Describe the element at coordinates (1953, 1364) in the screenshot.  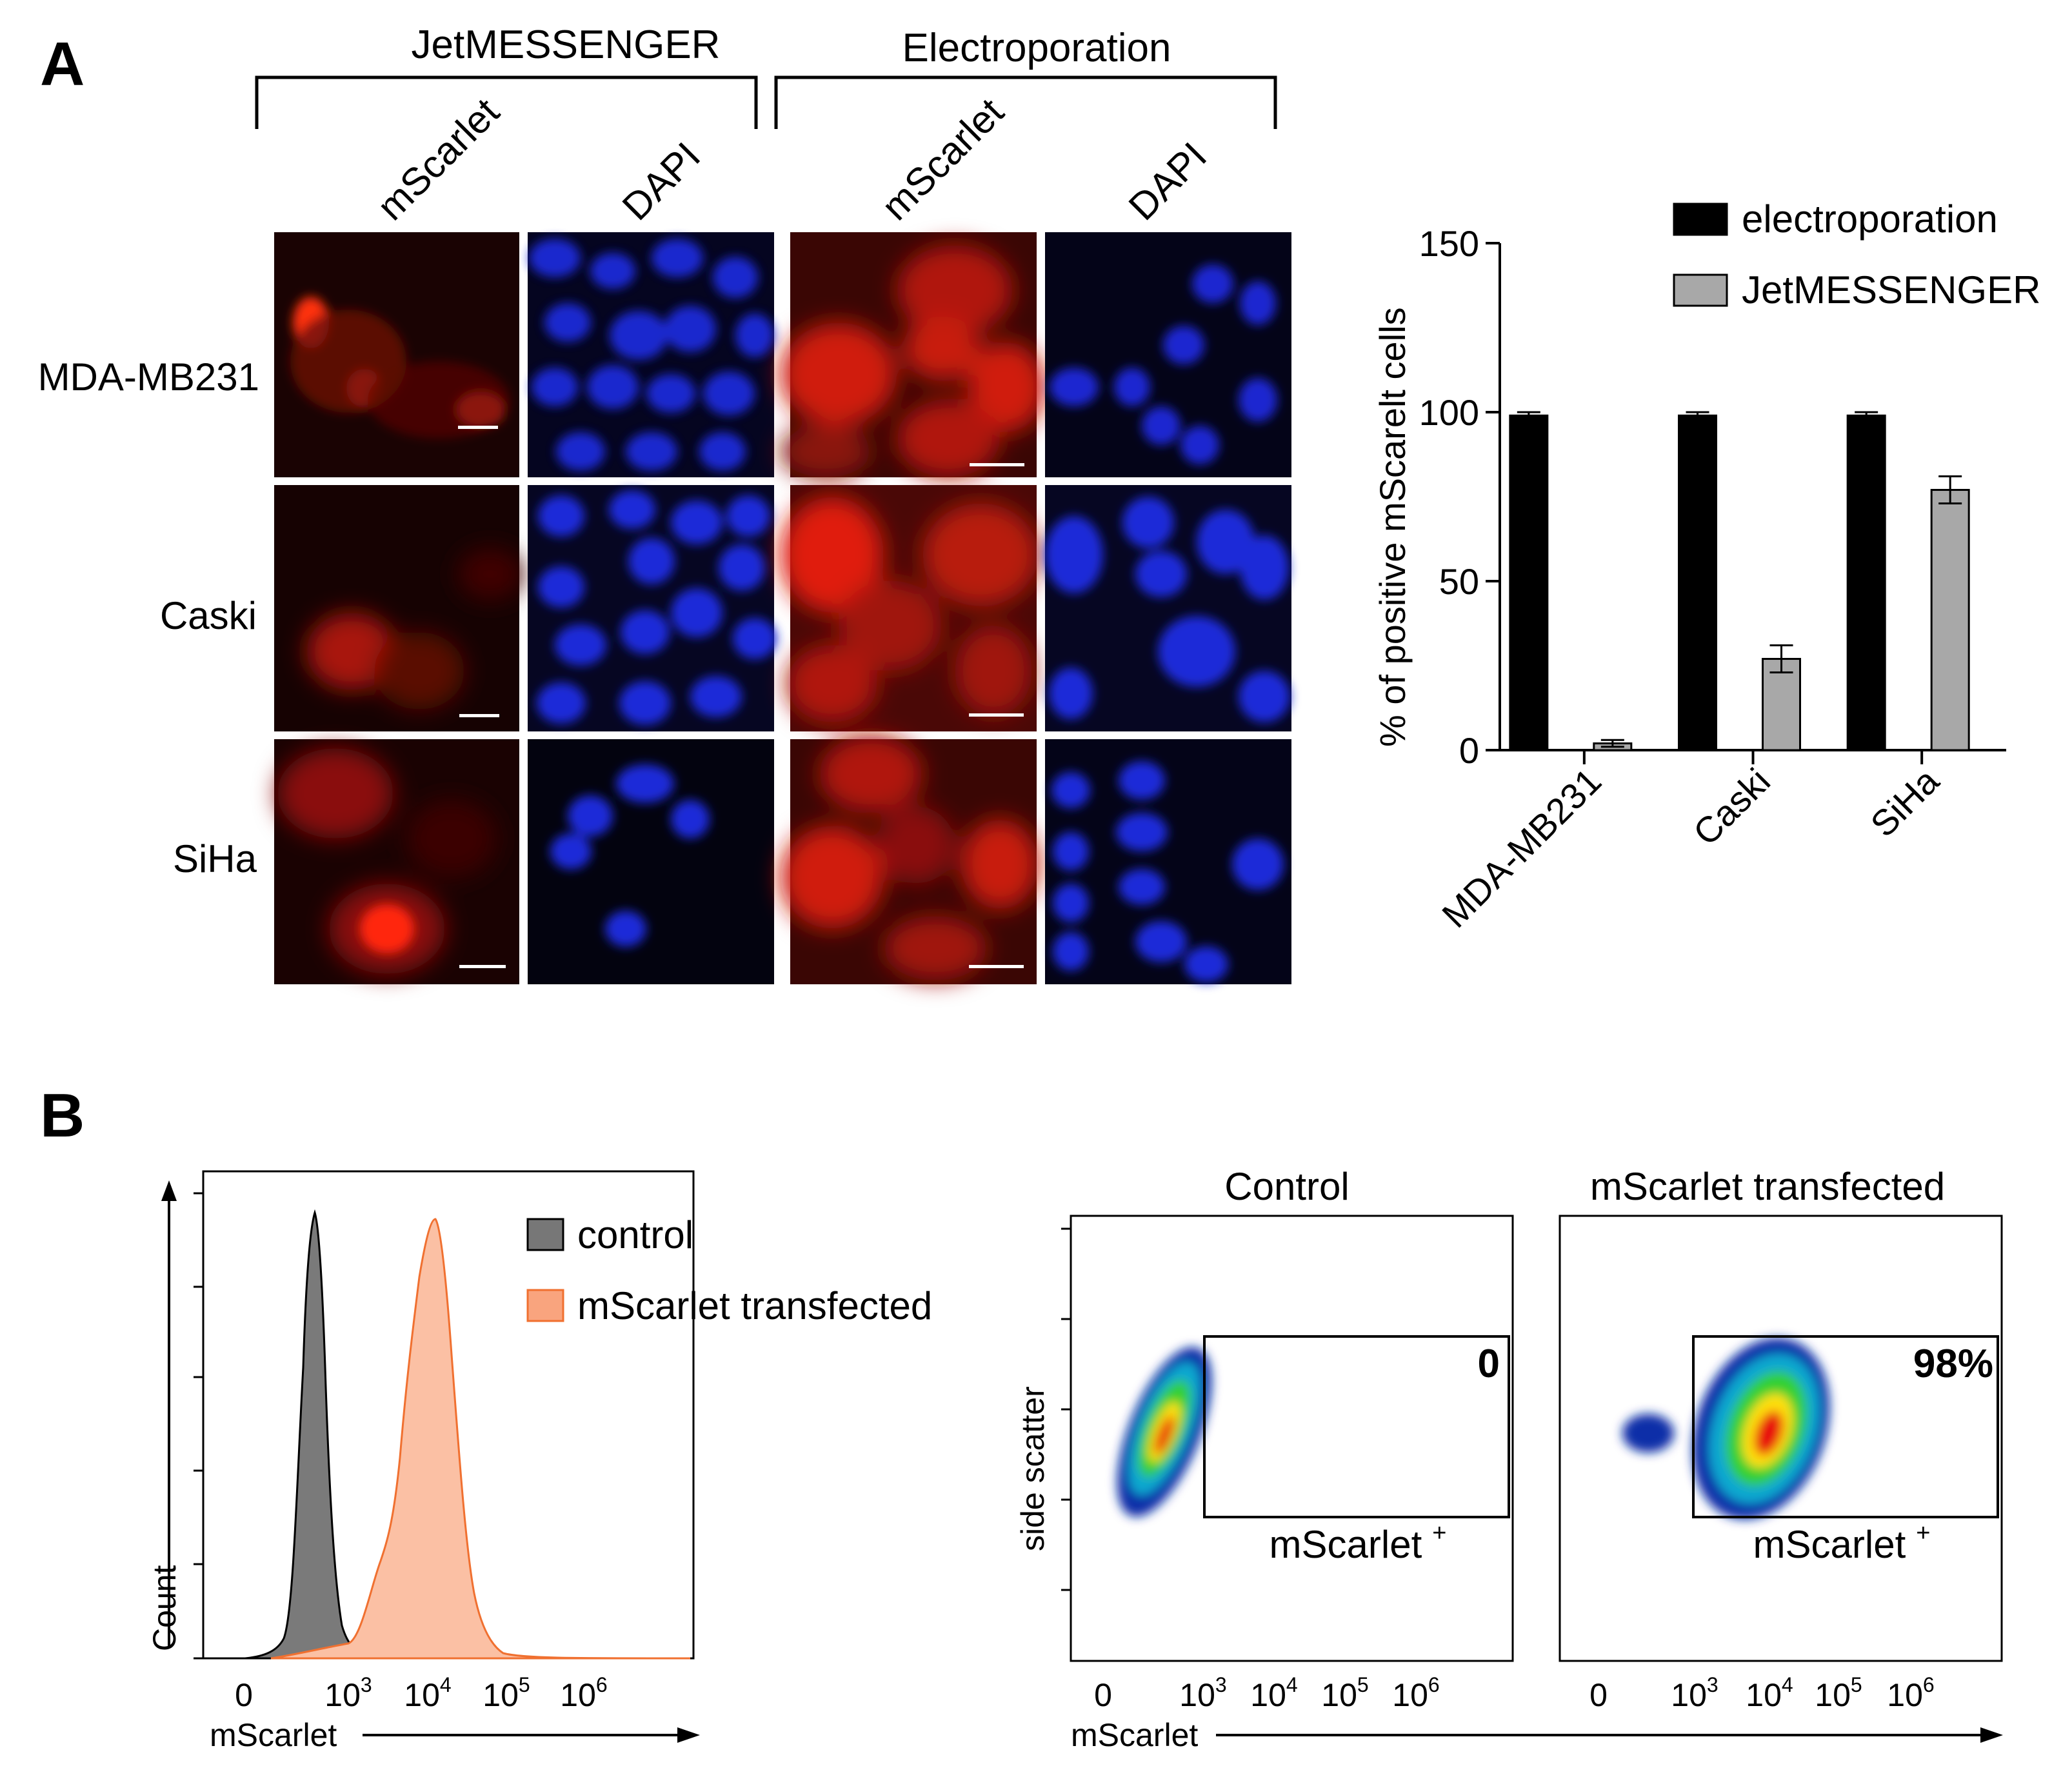
I see `gate-value-transfected: 98%` at that location.